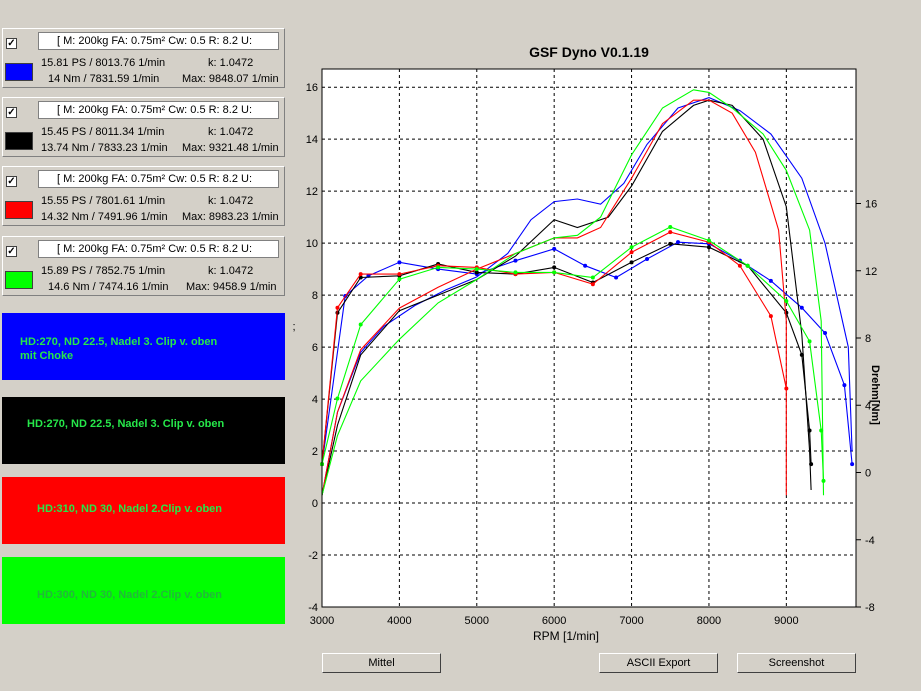 Image resolution: width=921 pixels, height=691 pixels. Describe the element at coordinates (158, 41) in the screenshot. I see `run-1-params-field: [ M: 200kg FA: 0.75m² Cw: 0.5 R: 8.2 U:` at that location.